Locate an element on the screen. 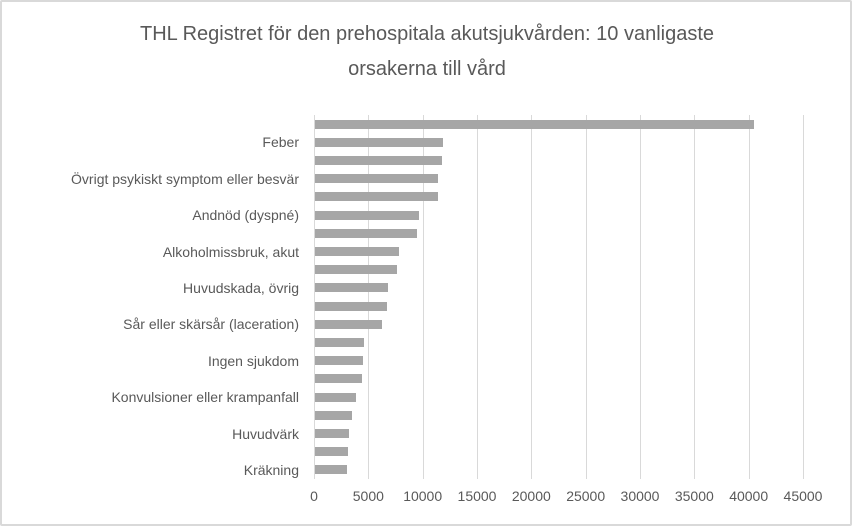 The height and width of the screenshot is (526, 852). x-tick-label: 5000 is located at coordinates (368, 496).